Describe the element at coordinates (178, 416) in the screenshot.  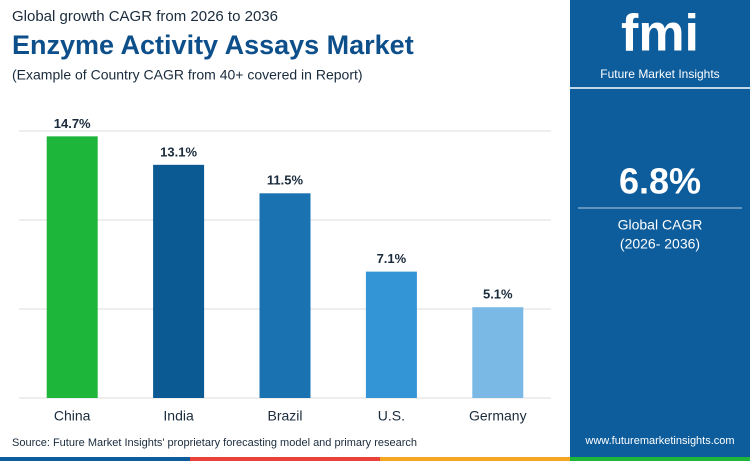
I see `x-tick-label: India` at that location.